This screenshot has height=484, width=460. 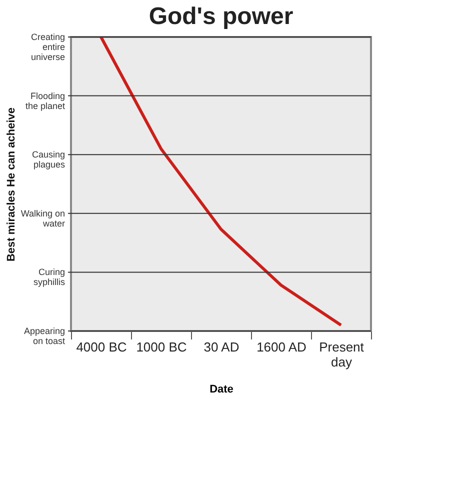 What do you see at coordinates (45, 100) in the screenshot?
I see `ref-line-label: Flooding the planet` at bounding box center [45, 100].